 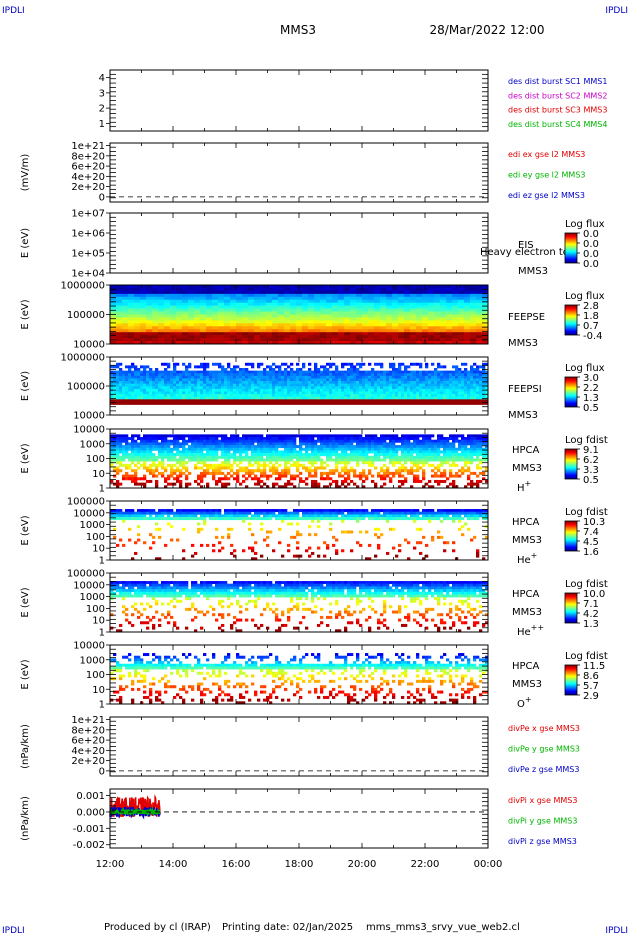 What do you see at coordinates (546, 154) in the screenshot?
I see `legend-entry: edi ex gse l2 MMS3` at bounding box center [546, 154].